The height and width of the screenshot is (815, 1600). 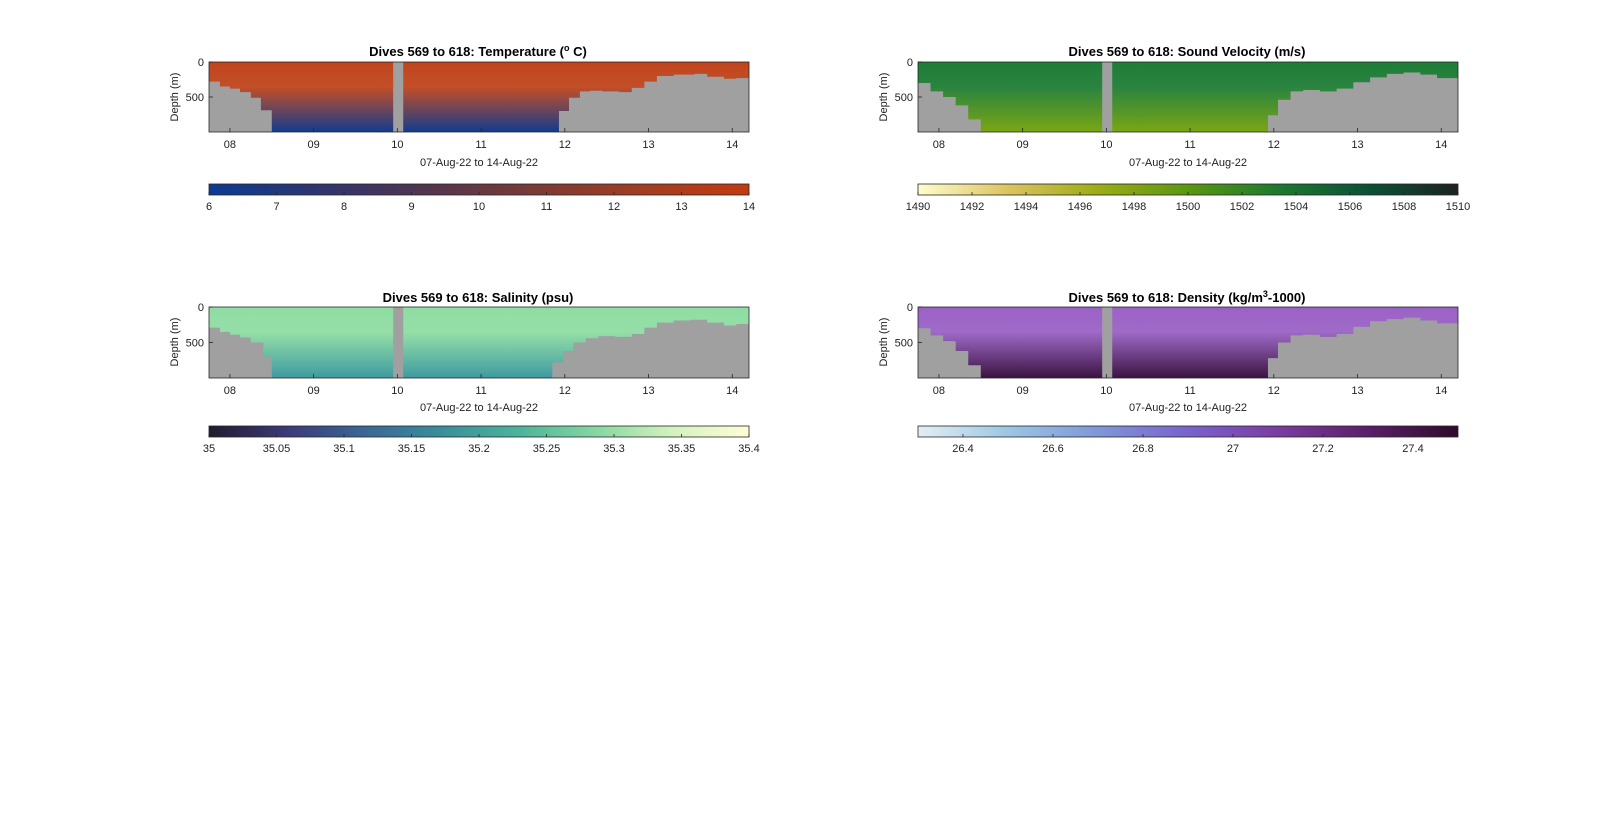 I want to click on colorbar-tick-label: 26.8, so click(x=1142, y=449).